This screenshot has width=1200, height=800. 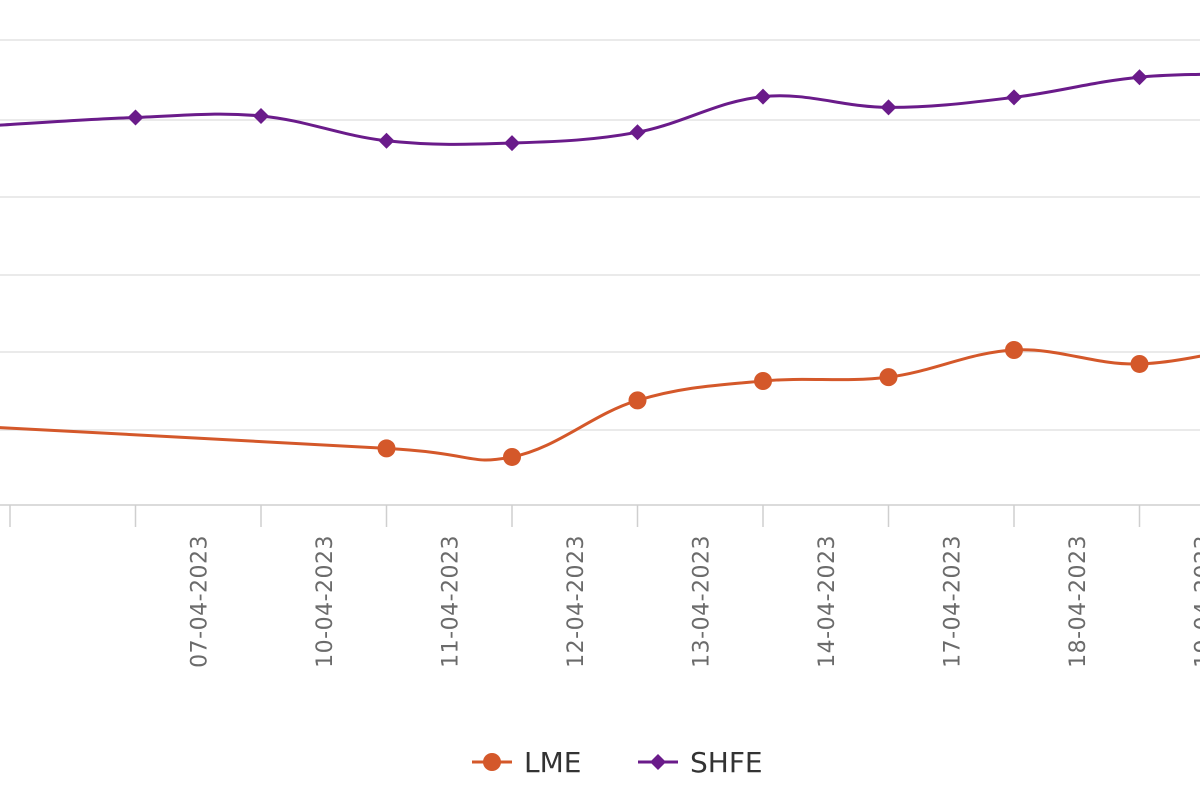 I want to click on series-shfe, so click(x=600, y=110).